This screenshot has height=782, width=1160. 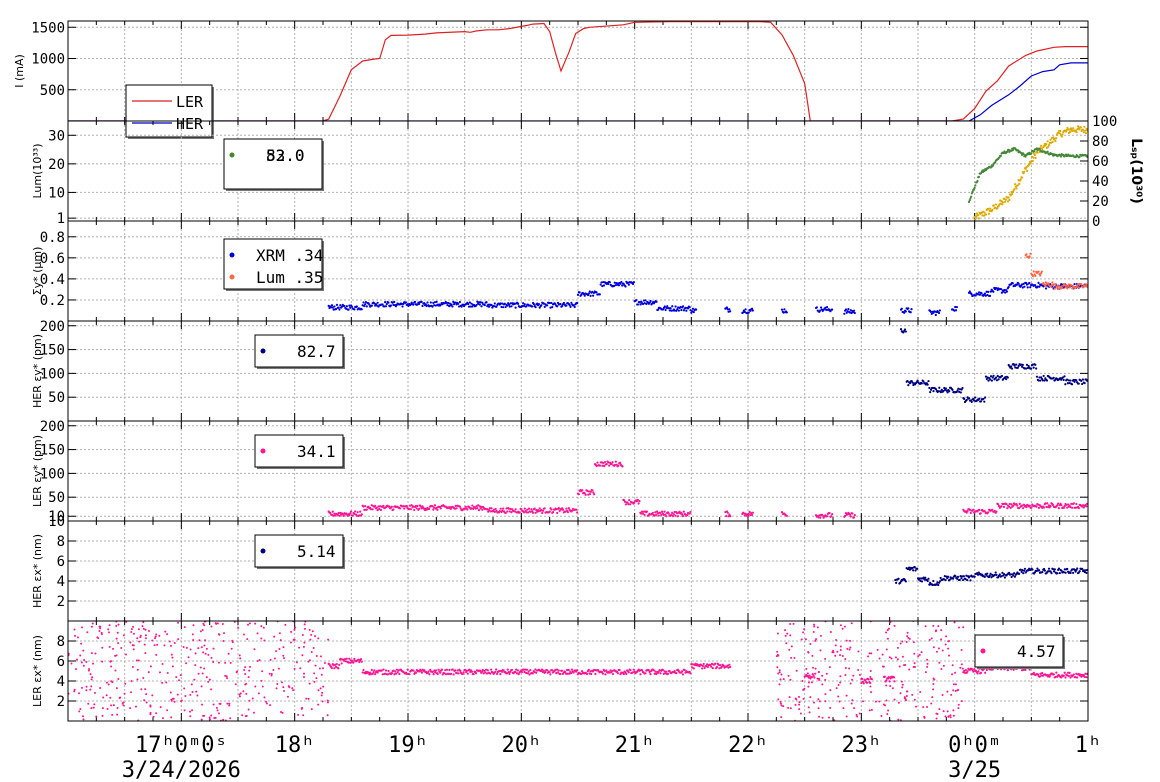 I want to click on y-tick-label: 100, so click(x=52, y=374).